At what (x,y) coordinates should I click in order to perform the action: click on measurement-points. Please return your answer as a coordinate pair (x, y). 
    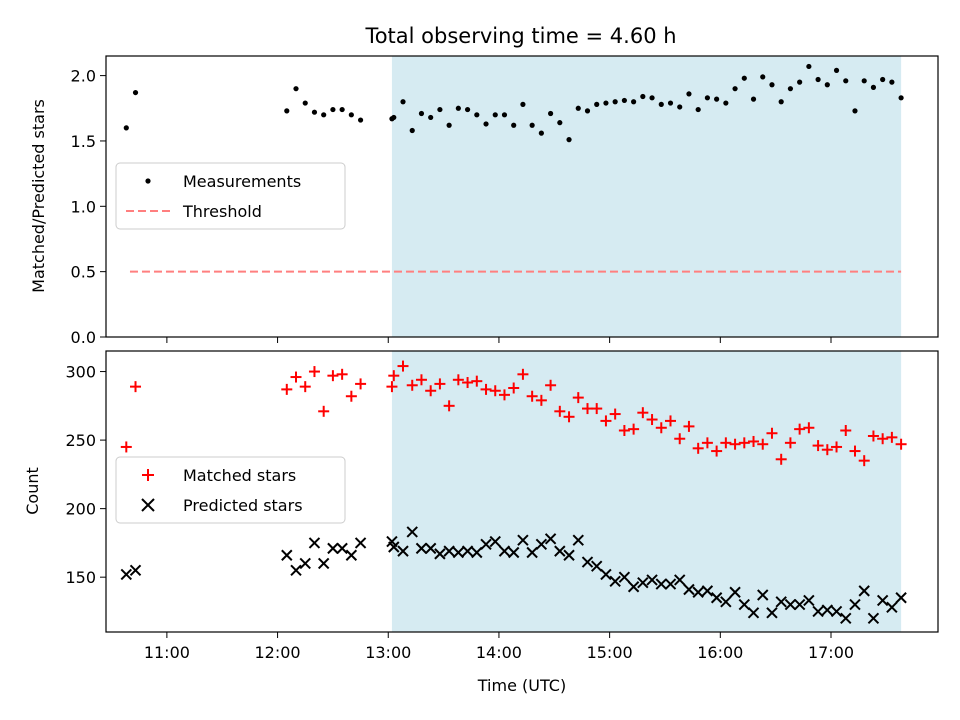
    Looking at the image, I should click on (513, 103).